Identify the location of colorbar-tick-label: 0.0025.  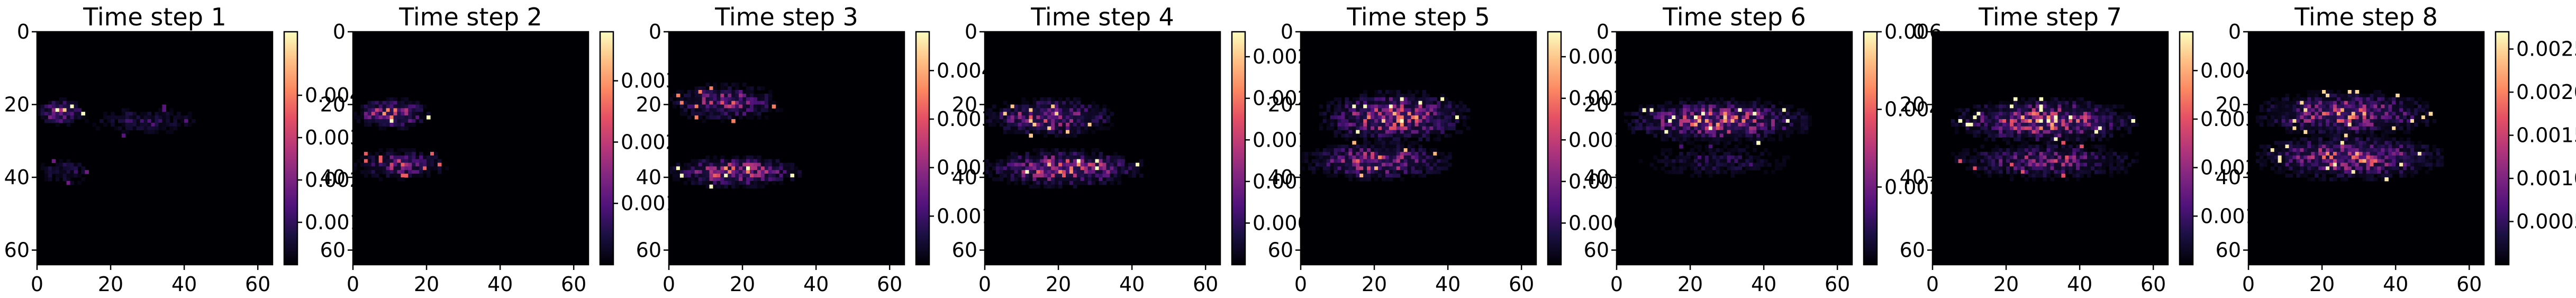
(2546, 49).